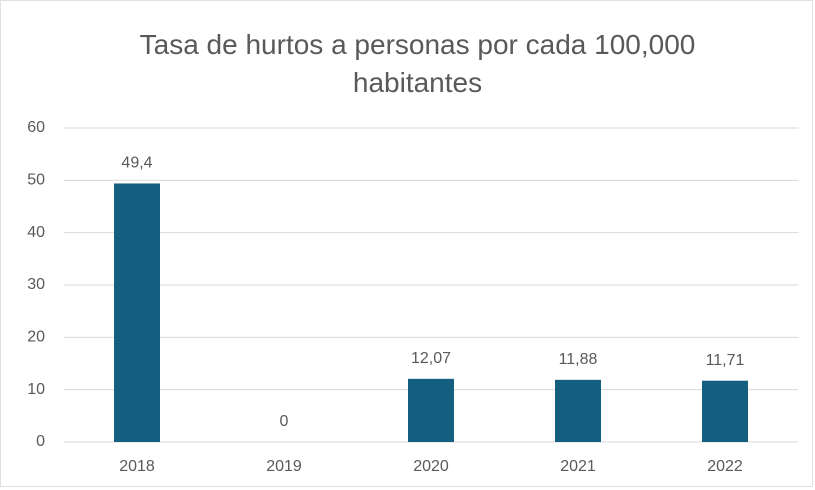 This screenshot has width=815, height=490. Describe the element at coordinates (136, 163) in the screenshot. I see `value-label: 49,4` at that location.